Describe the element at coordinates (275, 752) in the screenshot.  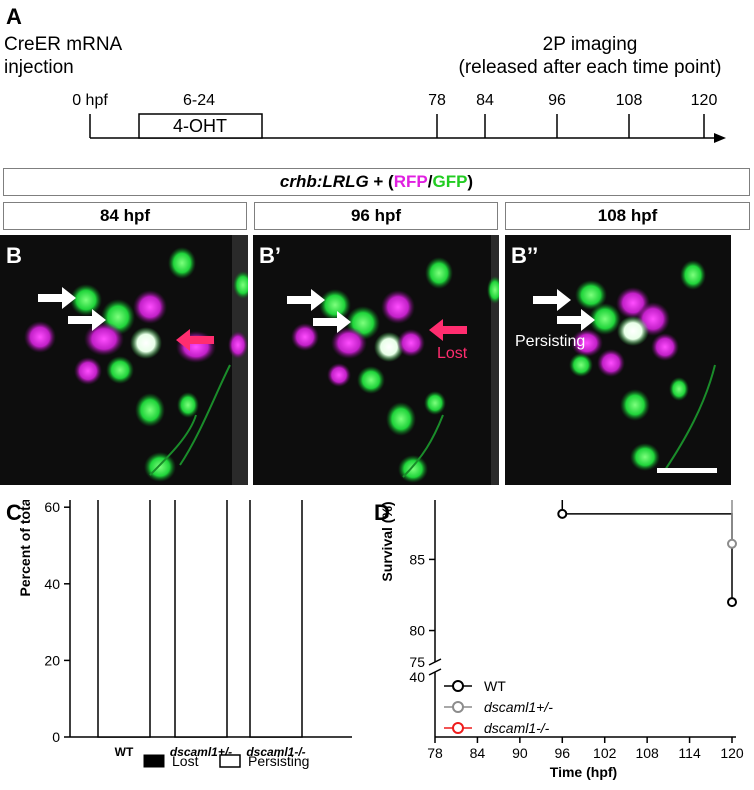
I see `x-tick-label: dscaml1-/-` at that location.